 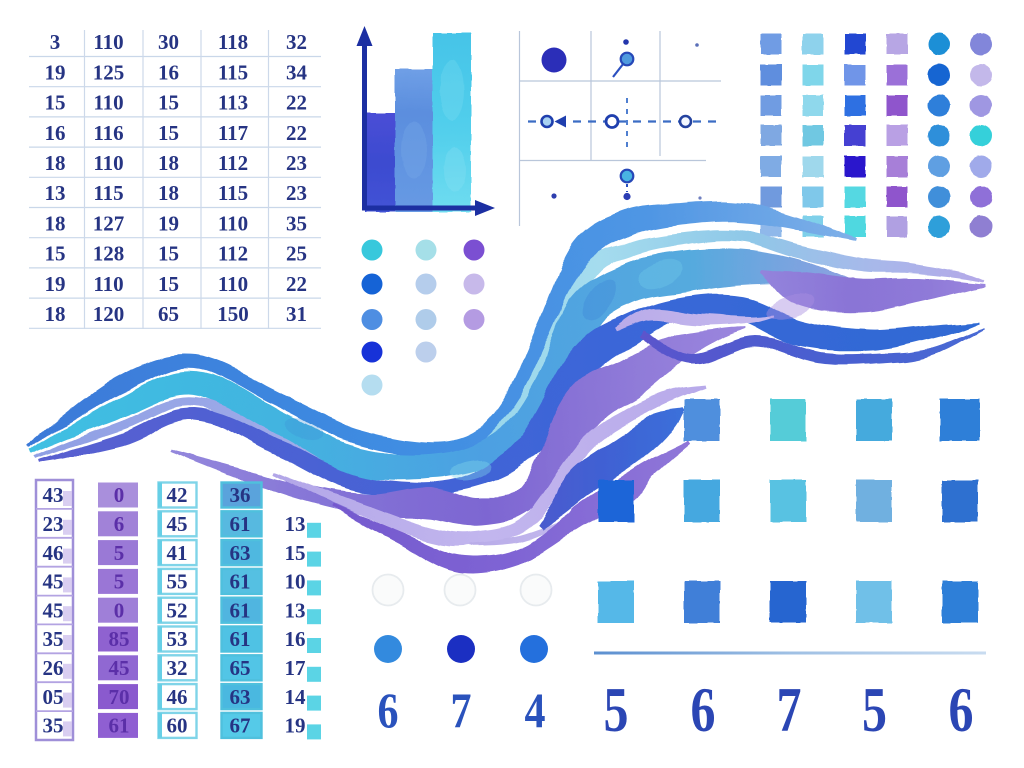 What do you see at coordinates (233, 42) in the screenshot?
I see `svg-text: 118` at bounding box center [233, 42].